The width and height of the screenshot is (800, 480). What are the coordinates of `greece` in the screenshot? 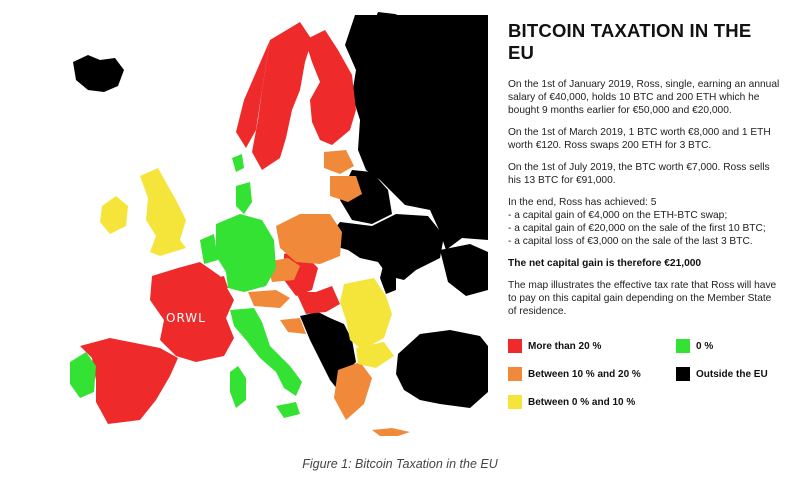 It's located at (353, 391).